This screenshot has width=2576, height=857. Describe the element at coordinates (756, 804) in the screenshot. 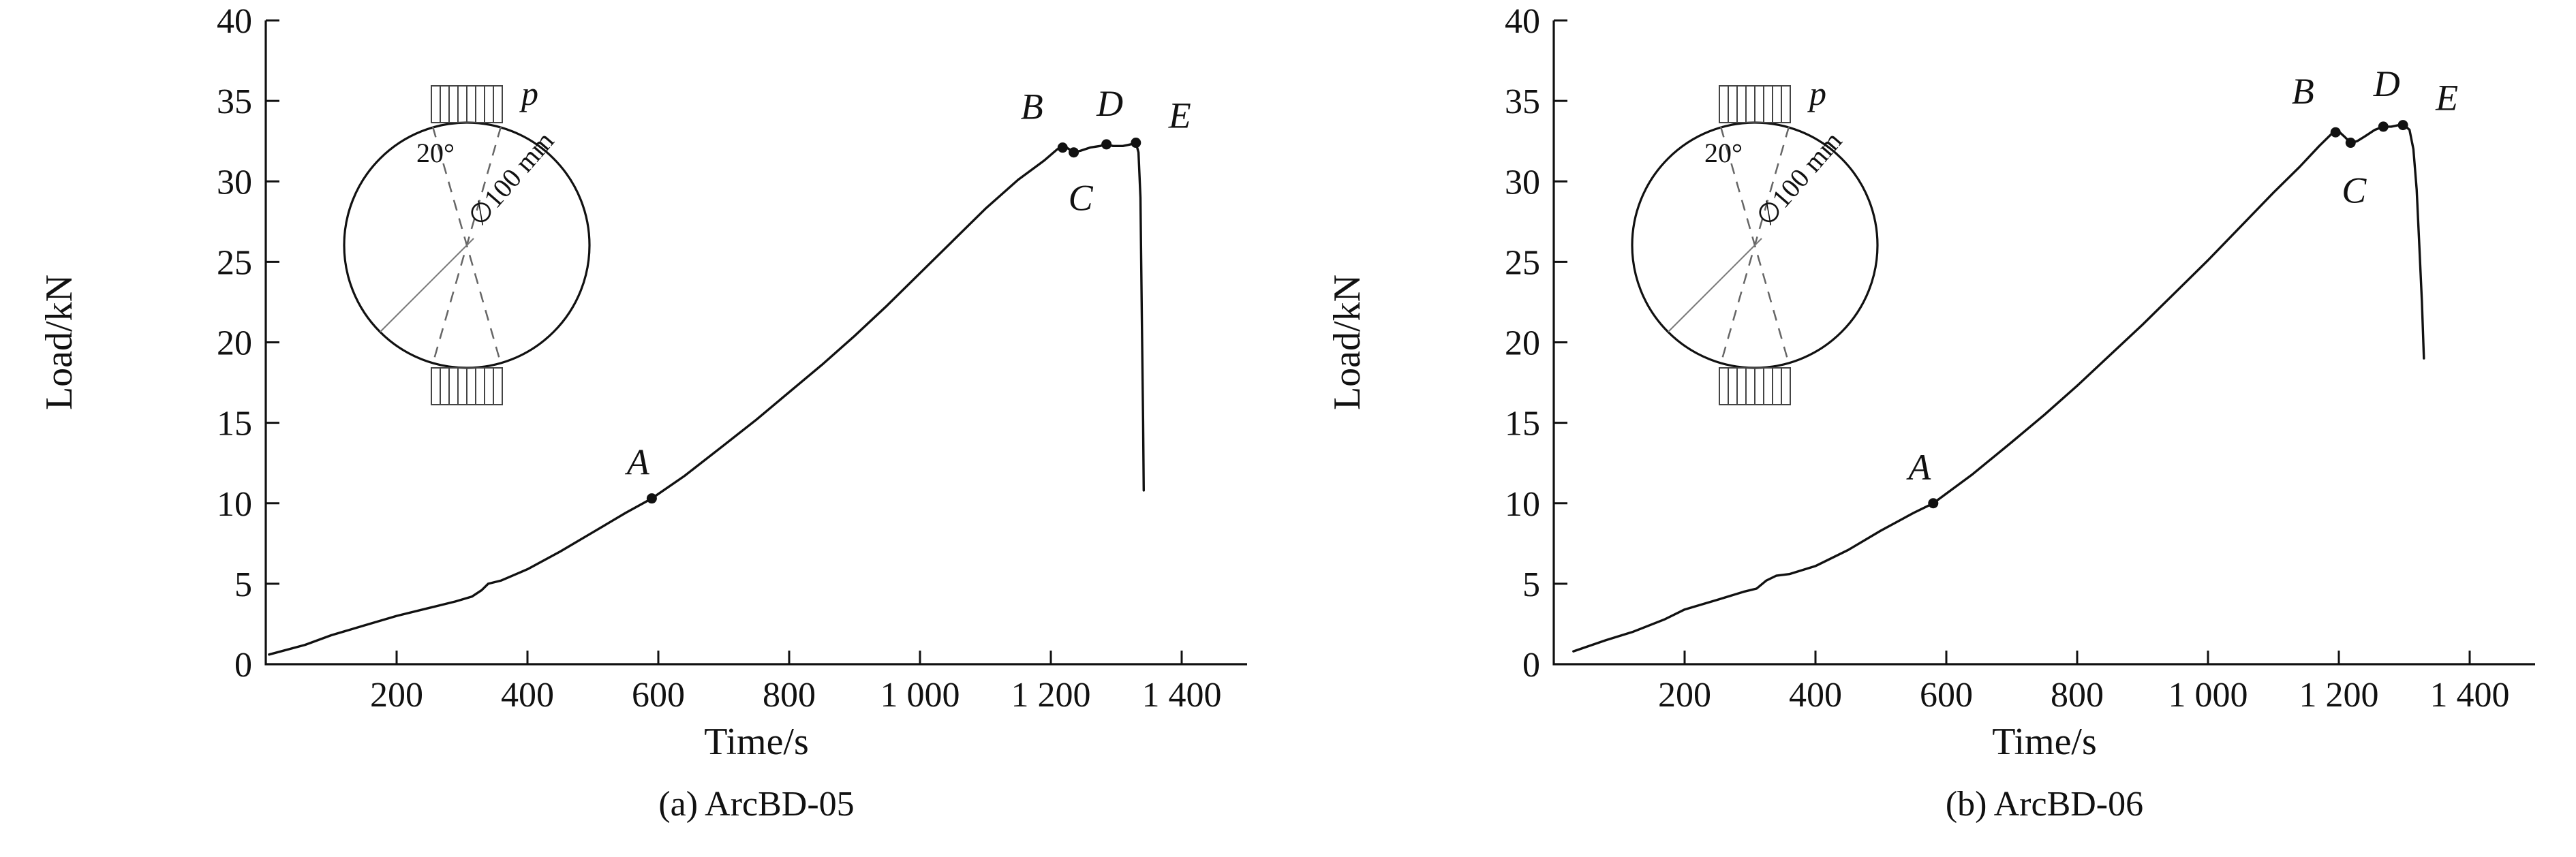

I see `chart-caption: (a) ArcBD-05` at that location.